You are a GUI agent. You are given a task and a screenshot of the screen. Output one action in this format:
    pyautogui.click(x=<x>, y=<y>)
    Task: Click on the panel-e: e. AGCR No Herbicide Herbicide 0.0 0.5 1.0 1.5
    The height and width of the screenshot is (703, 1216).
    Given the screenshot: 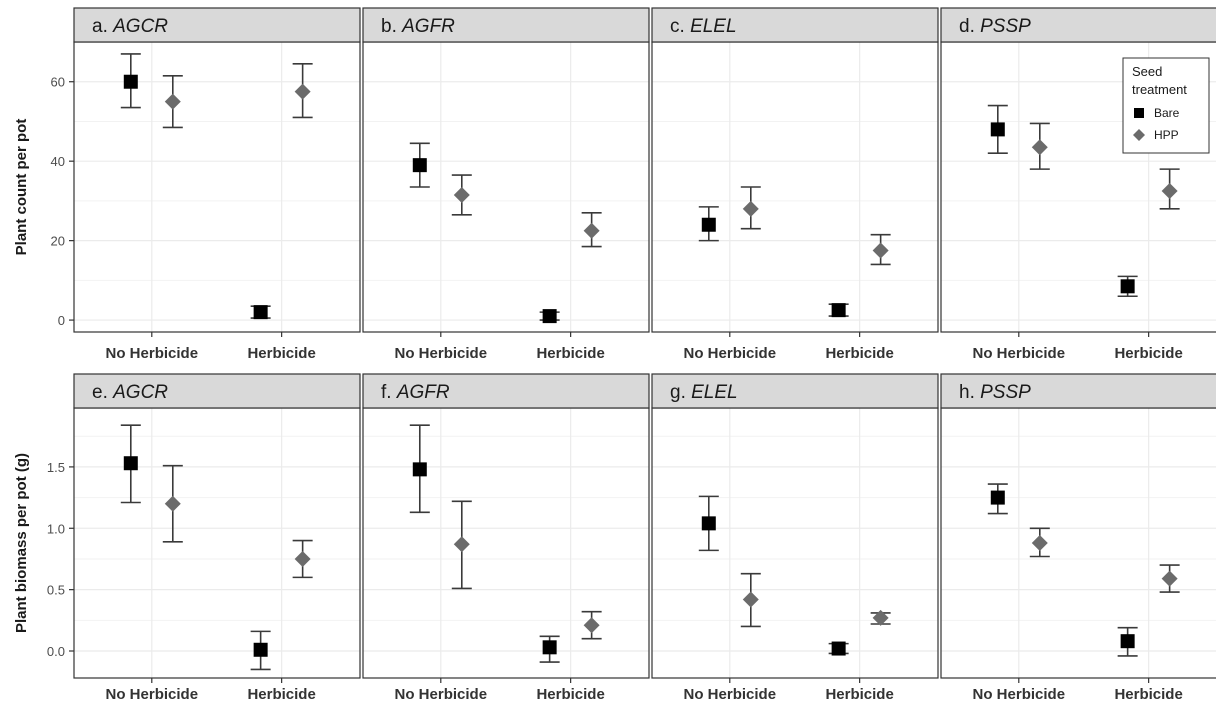 What is the action you would take?
    pyautogui.click(x=204, y=538)
    